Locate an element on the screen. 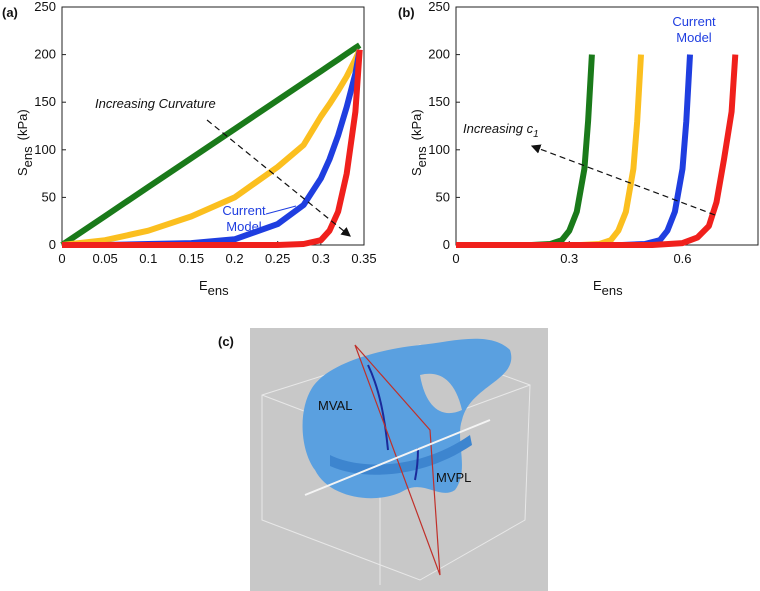 The width and height of the screenshot is (760, 591). annotation-pointer is located at coordinates (281, 210).